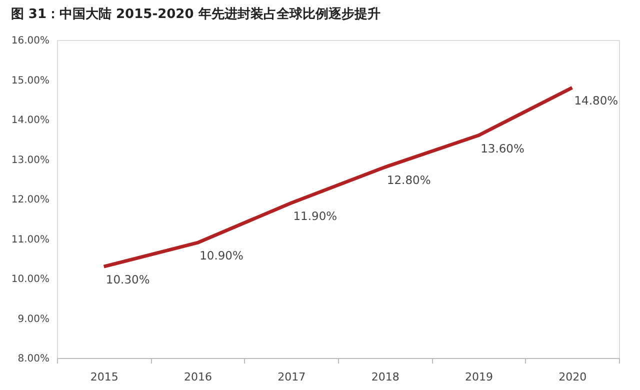  Describe the element at coordinates (104, 377) in the screenshot. I see `x-tick-label: 2015` at that location.